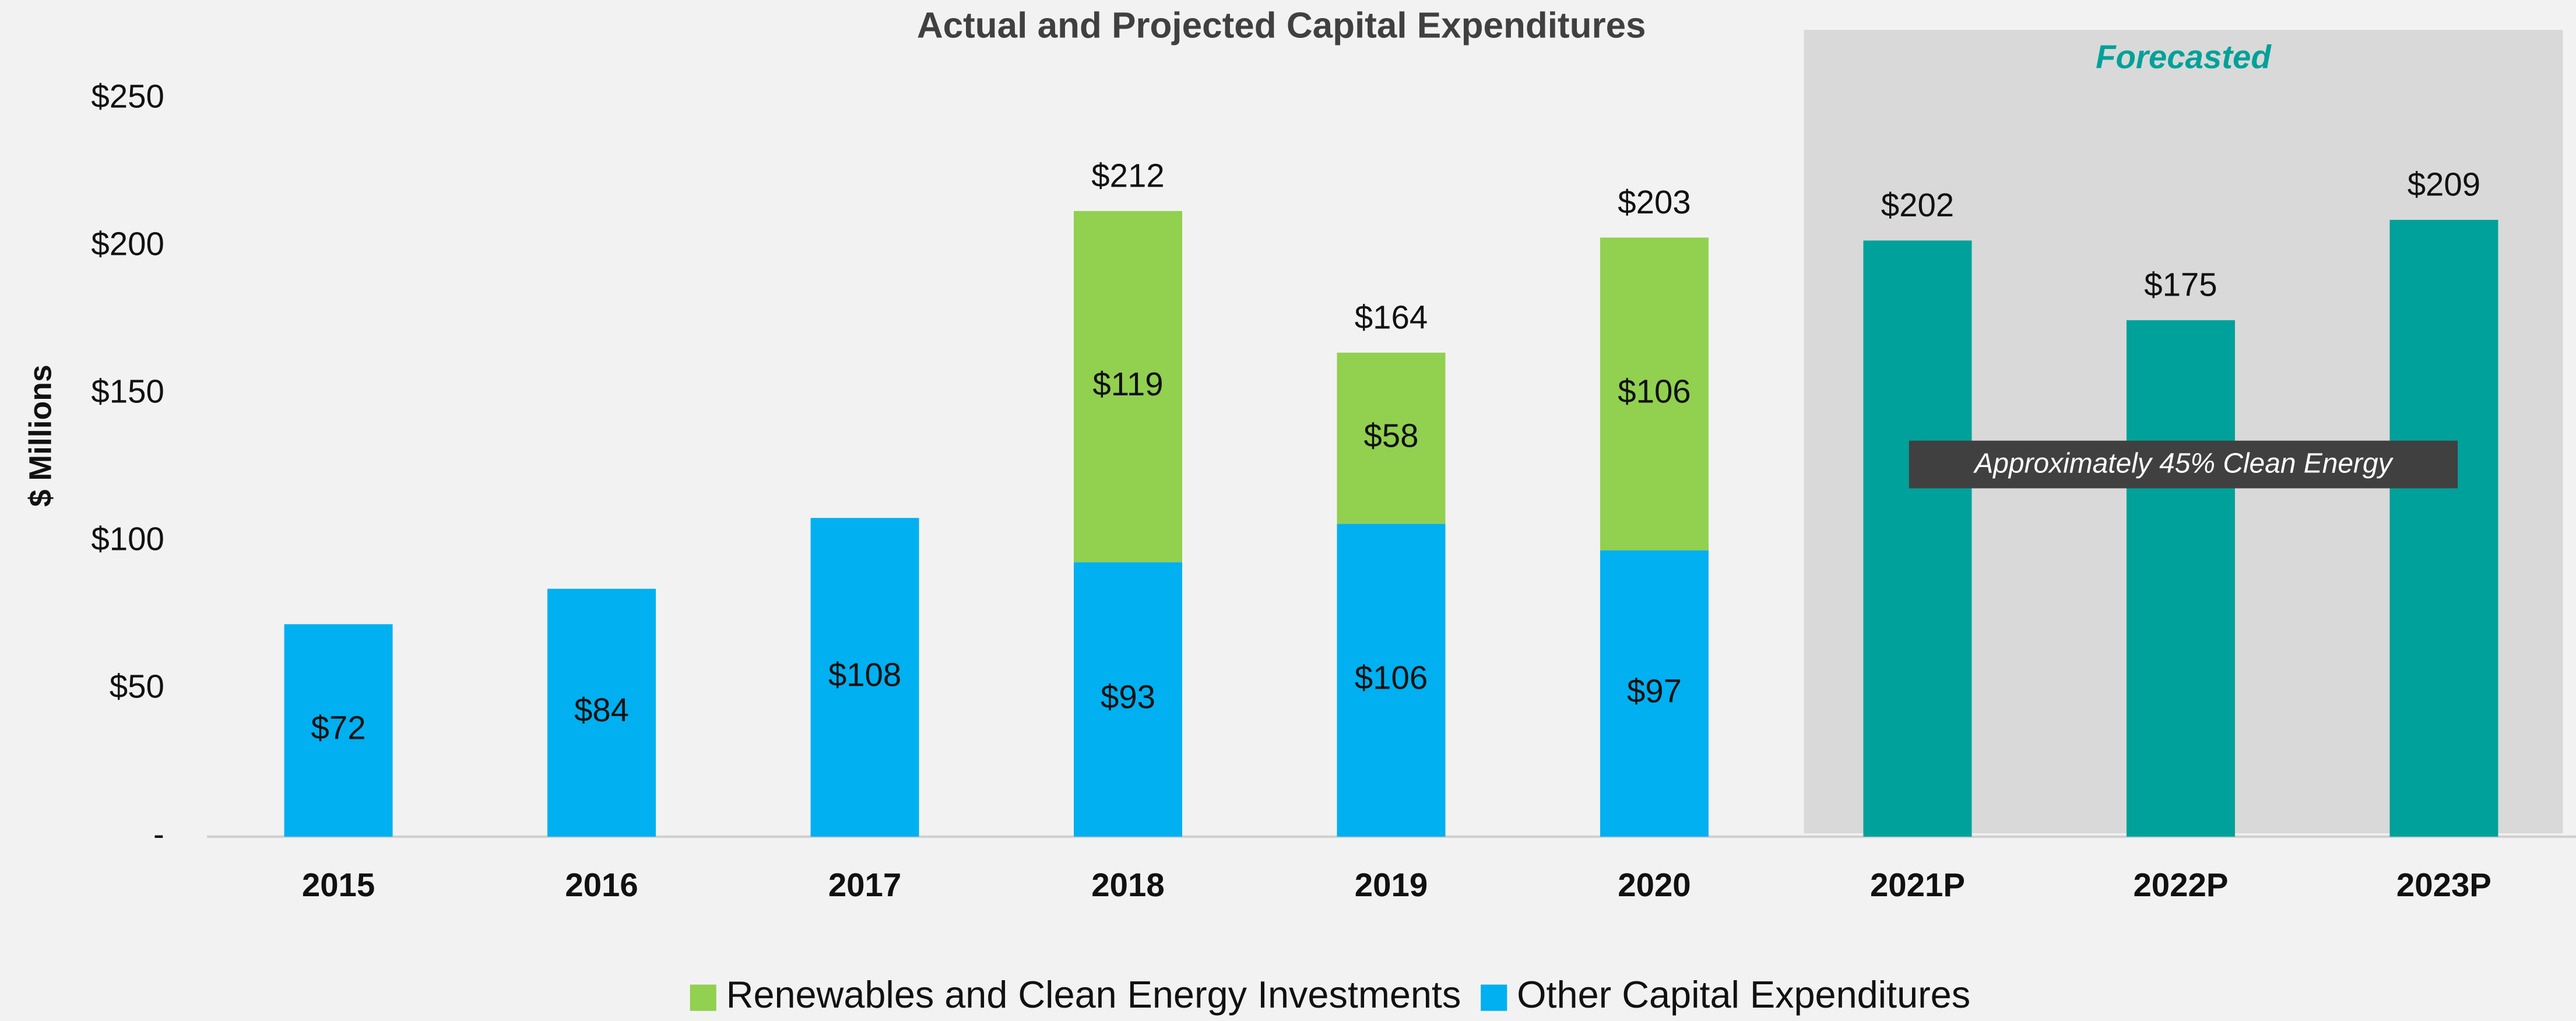 The image size is (2576, 1021). Describe the element at coordinates (1917, 884) in the screenshot. I see `x-tick-label: 2021P` at that location.